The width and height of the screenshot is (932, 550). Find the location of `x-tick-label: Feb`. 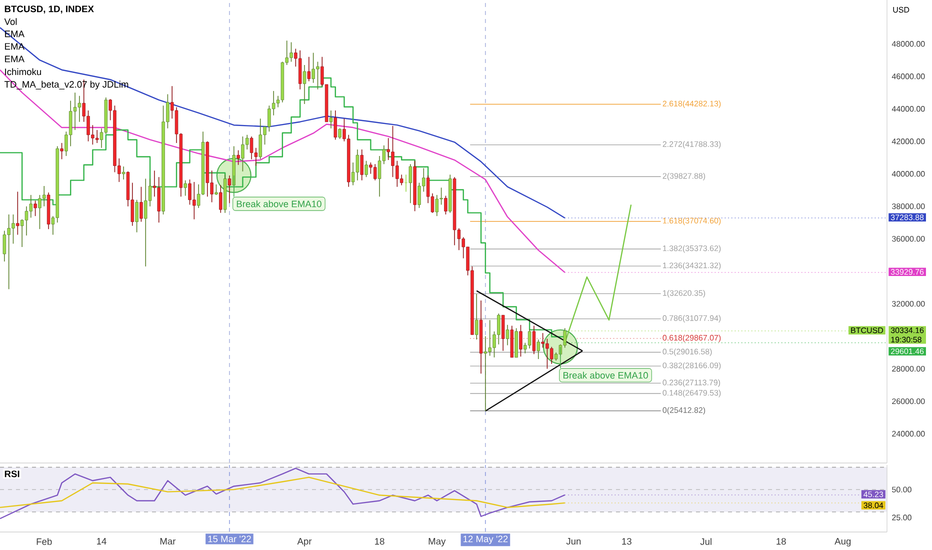

x-tick-label: Feb is located at coordinates (44, 541).